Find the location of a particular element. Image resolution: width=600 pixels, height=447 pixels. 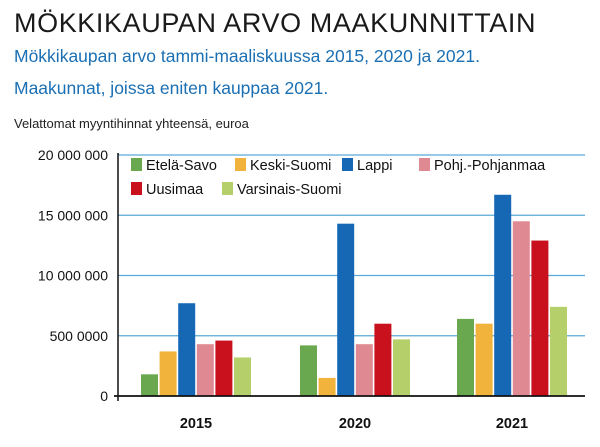

chart-subtitle-2: Maakunnat, joissa eniten kauppaa 2021. is located at coordinates (171, 88).